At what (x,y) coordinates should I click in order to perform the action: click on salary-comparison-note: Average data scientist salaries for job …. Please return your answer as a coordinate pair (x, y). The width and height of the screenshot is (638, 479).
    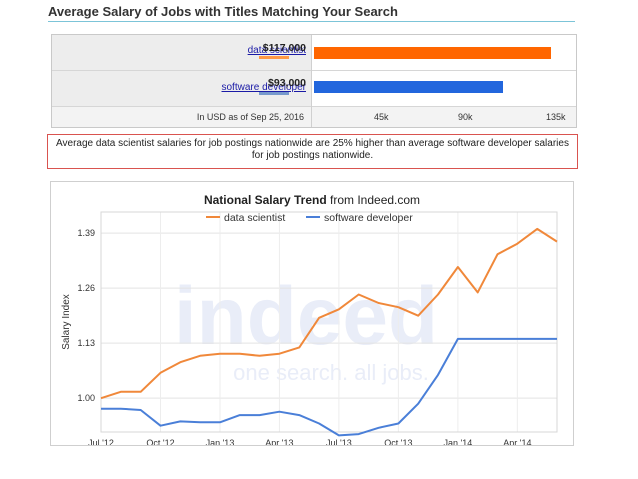
    Looking at the image, I should click on (312, 151).